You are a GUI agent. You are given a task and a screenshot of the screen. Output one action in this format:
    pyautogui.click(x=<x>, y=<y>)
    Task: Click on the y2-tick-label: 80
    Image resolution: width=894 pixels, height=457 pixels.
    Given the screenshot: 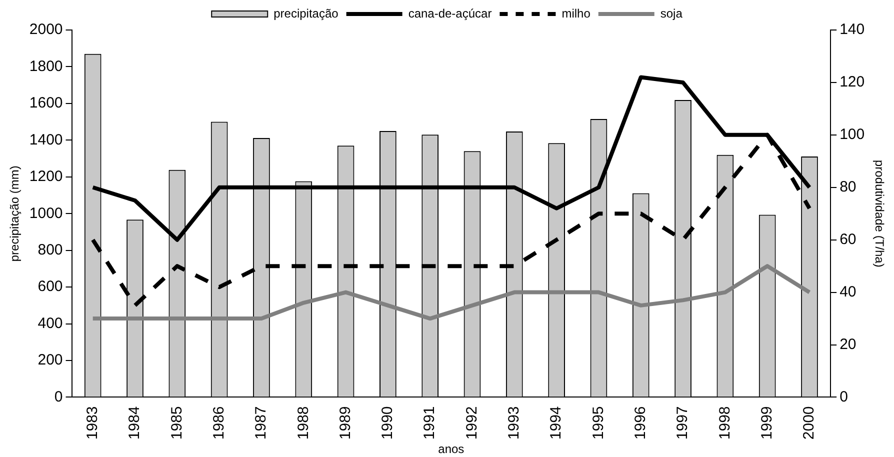 What is the action you would take?
    pyautogui.click(x=848, y=187)
    